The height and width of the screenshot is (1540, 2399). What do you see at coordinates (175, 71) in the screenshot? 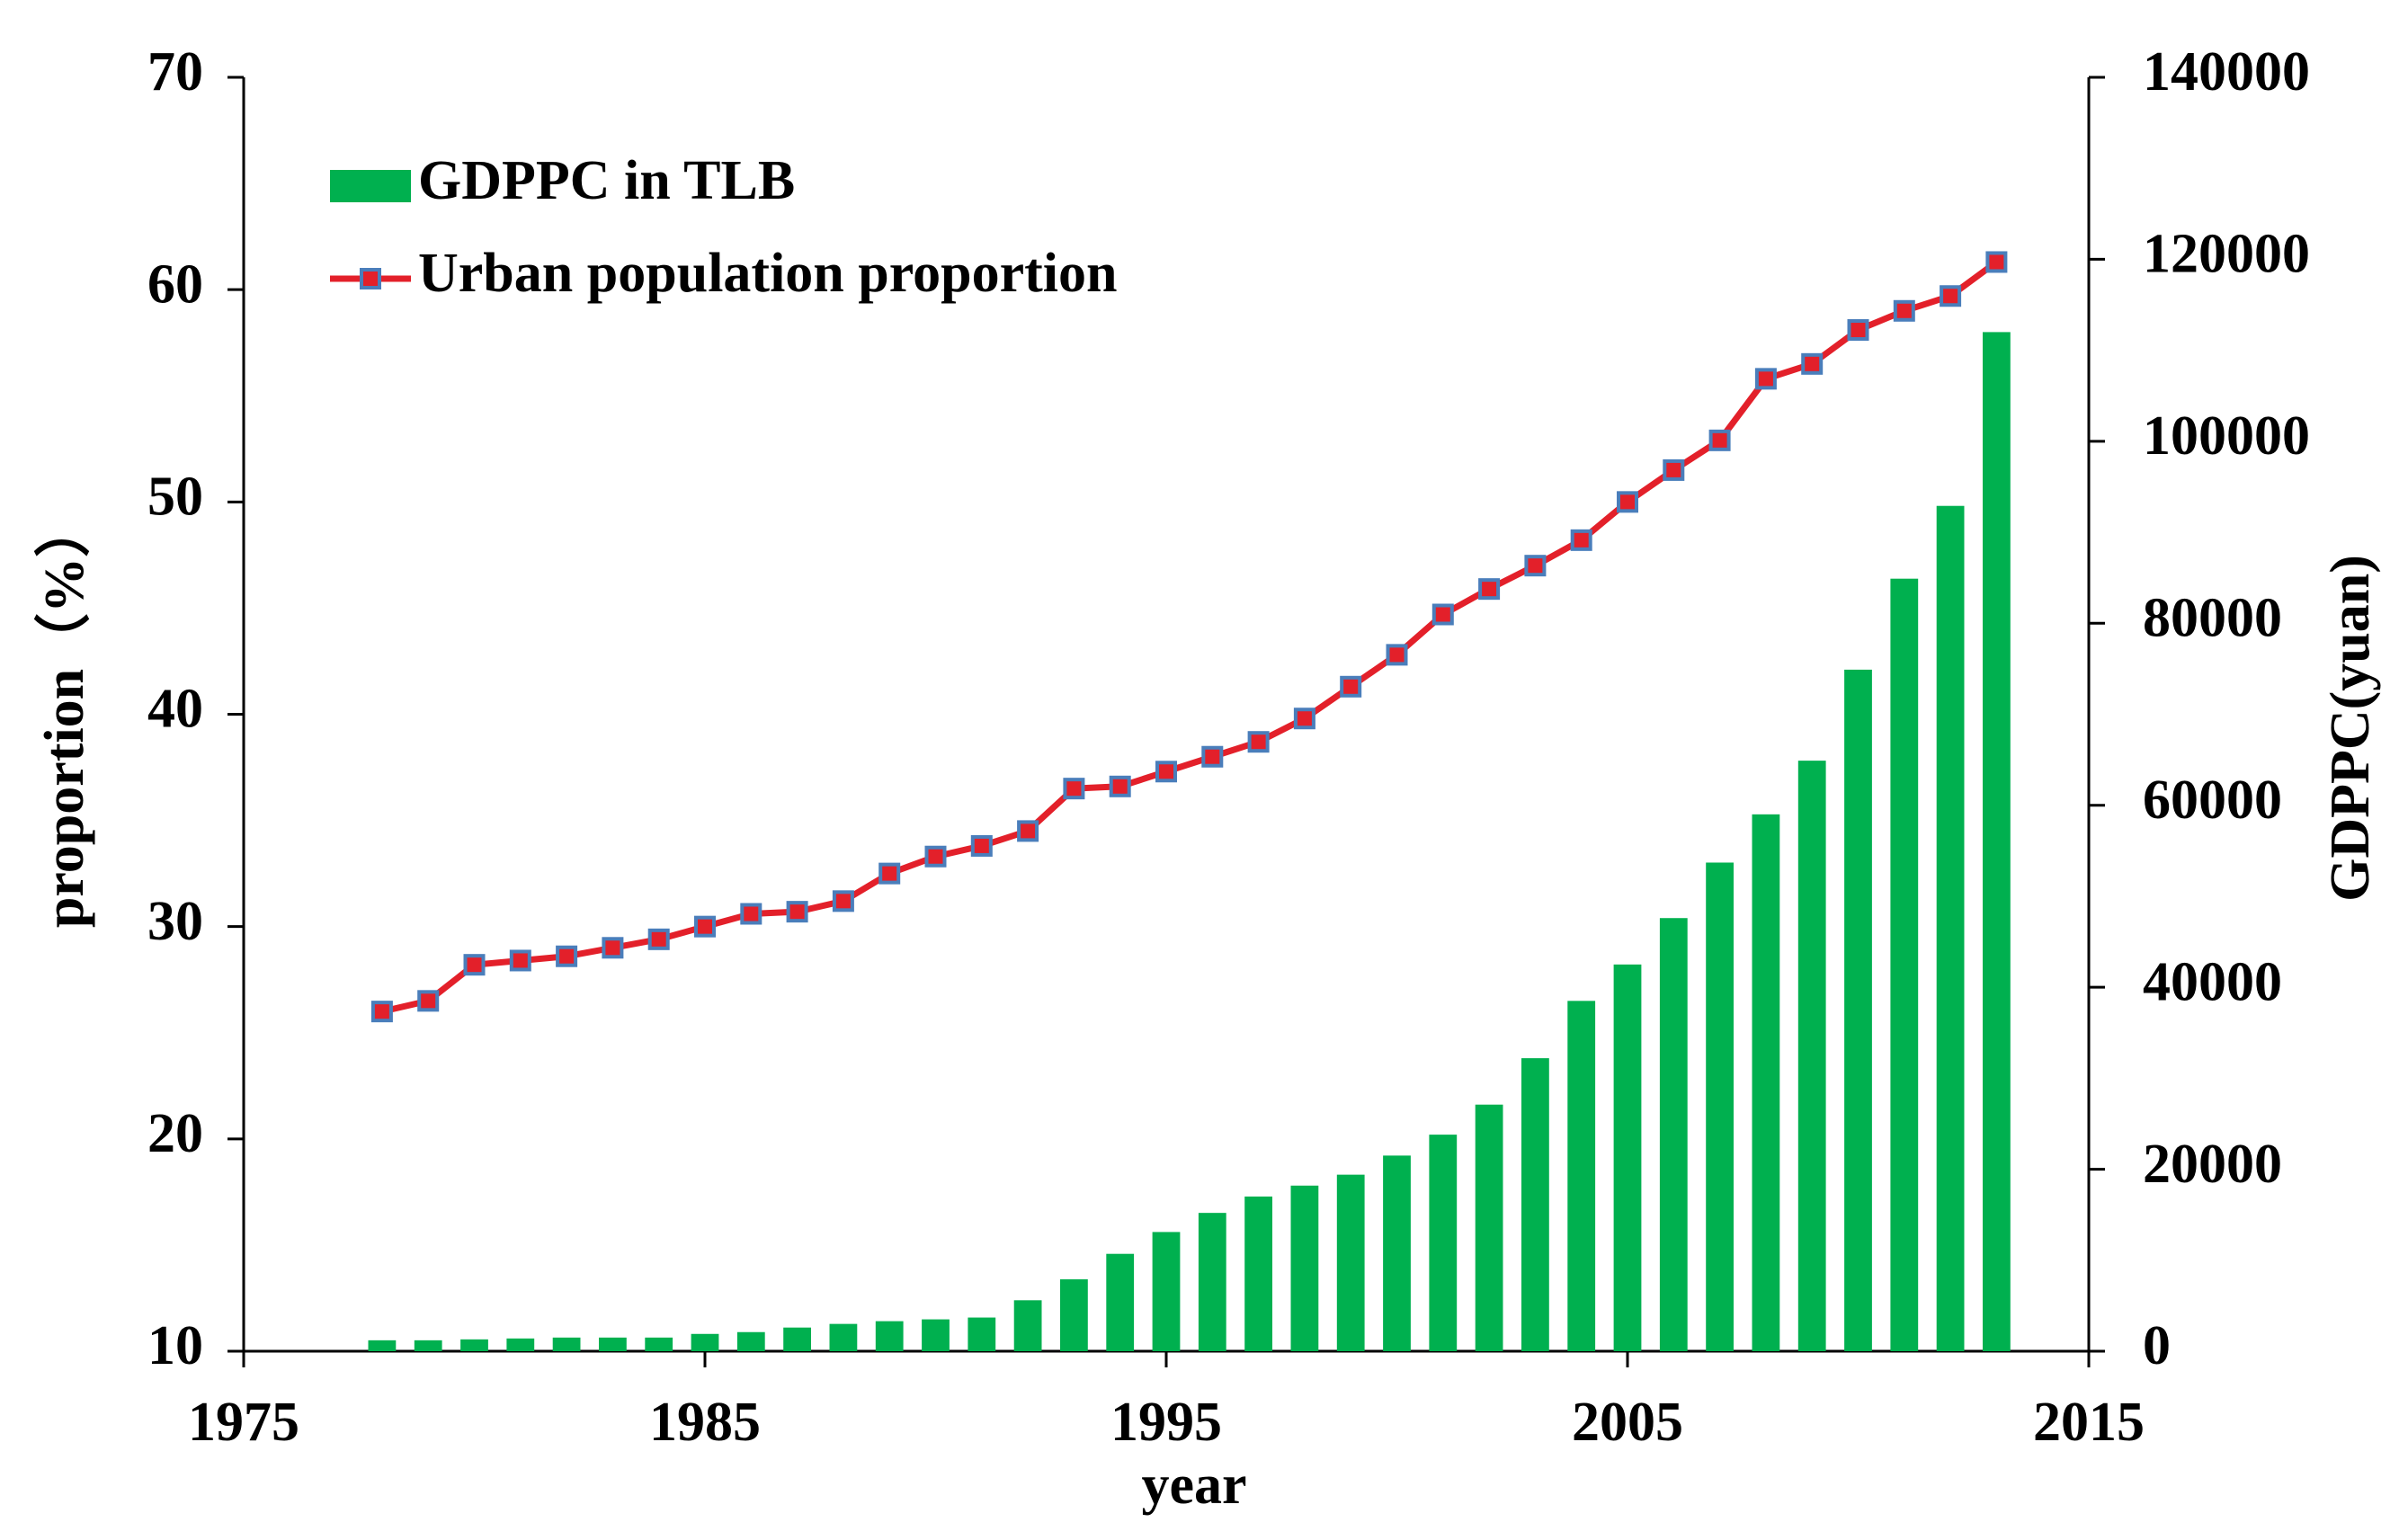
I see `y-tick-label: 70` at bounding box center [175, 71].